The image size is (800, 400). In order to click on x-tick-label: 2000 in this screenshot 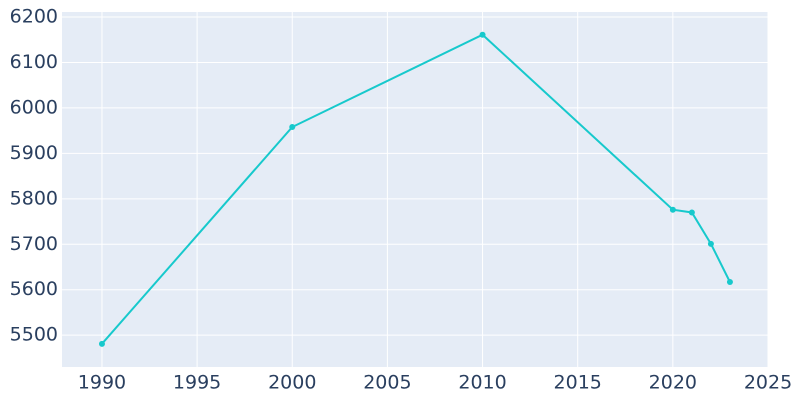, I will do `click(292, 383)`.